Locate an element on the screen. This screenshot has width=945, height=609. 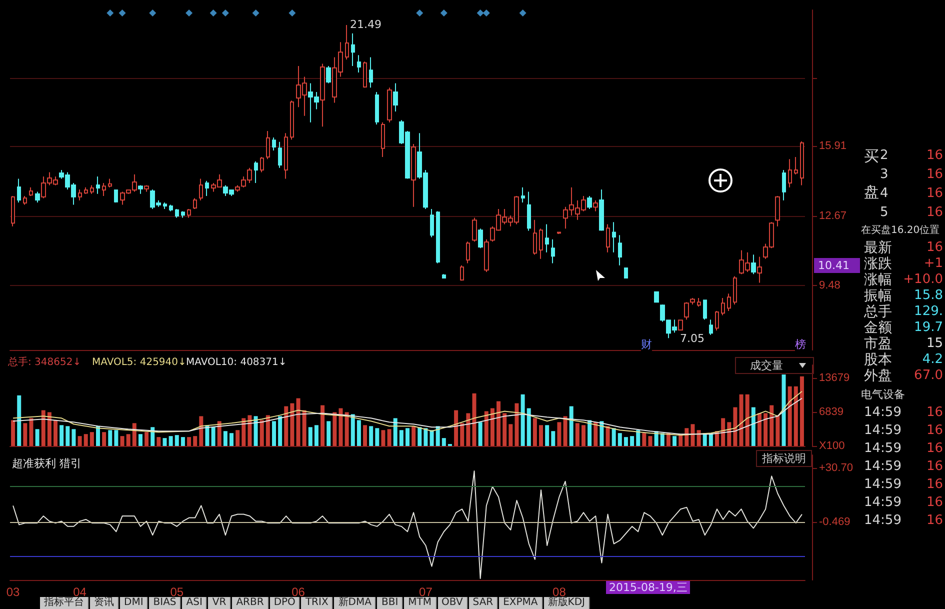
y-tick-label: 12.67 is located at coordinates (833, 216).